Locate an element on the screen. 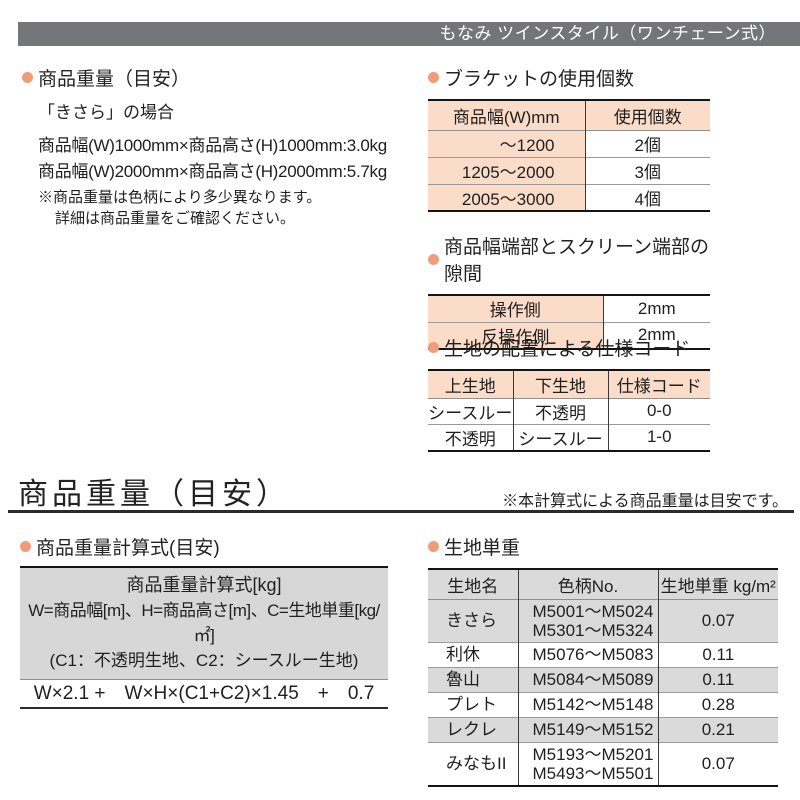 This screenshot has height=800, width=800. top-fabric-cell: シースルー is located at coordinates (470, 413).